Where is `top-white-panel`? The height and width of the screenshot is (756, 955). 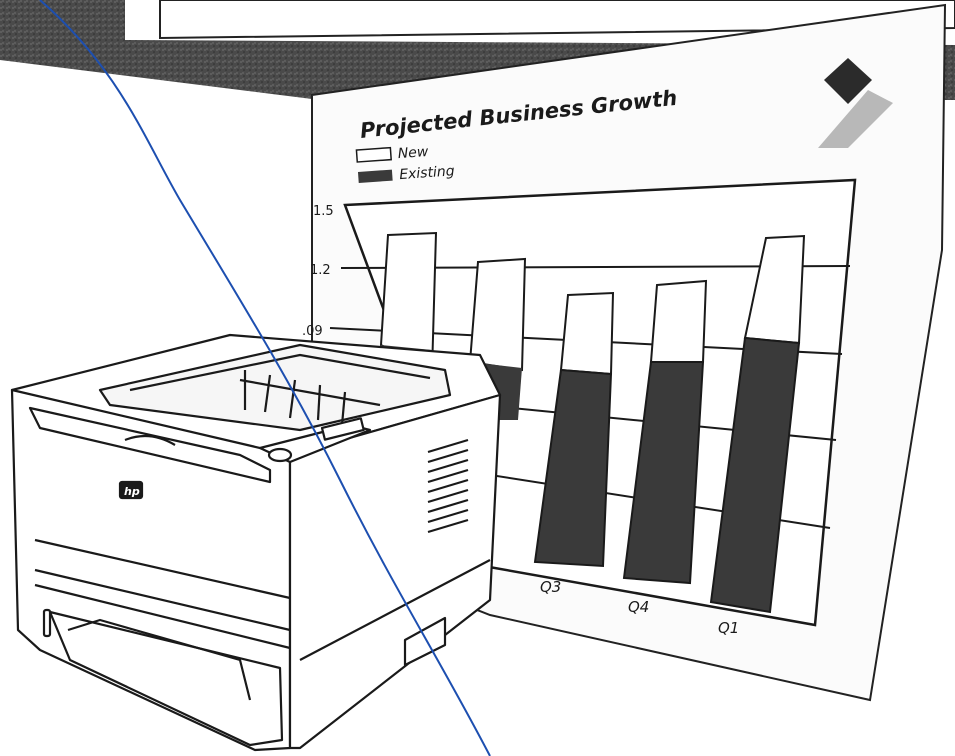
top-white-panel is located at coordinates (557, 20).